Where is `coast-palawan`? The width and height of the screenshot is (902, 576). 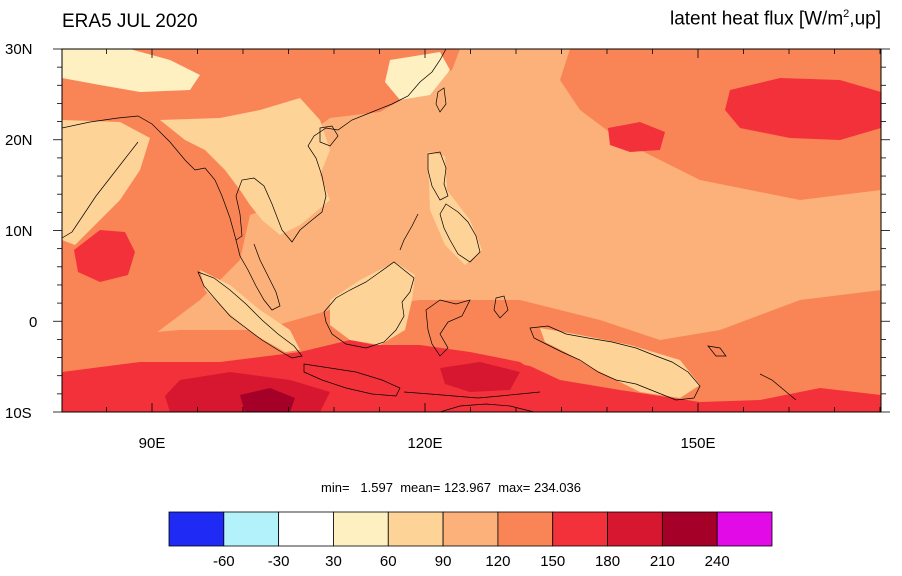
coast-palawan is located at coordinates (409, 232).